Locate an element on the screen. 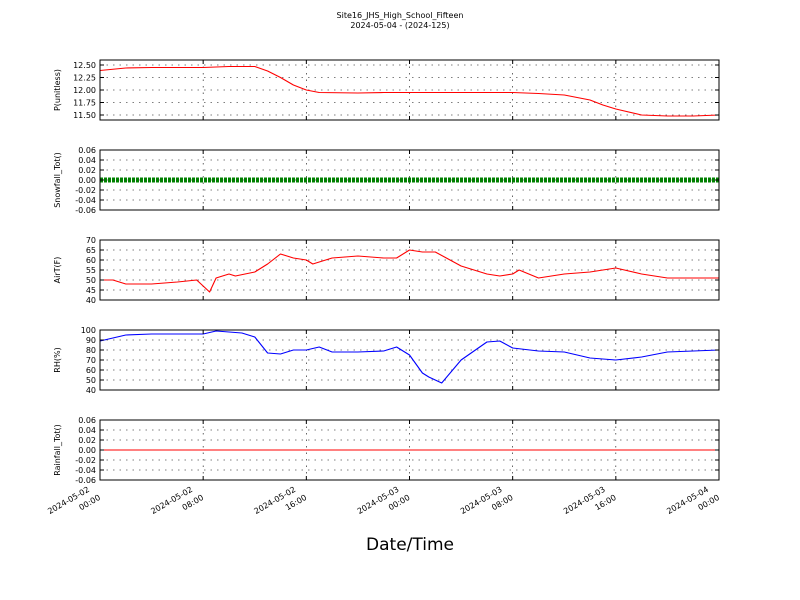  chart-subtitle: 2024-05-04 - (2024-125) is located at coordinates (400, 25).